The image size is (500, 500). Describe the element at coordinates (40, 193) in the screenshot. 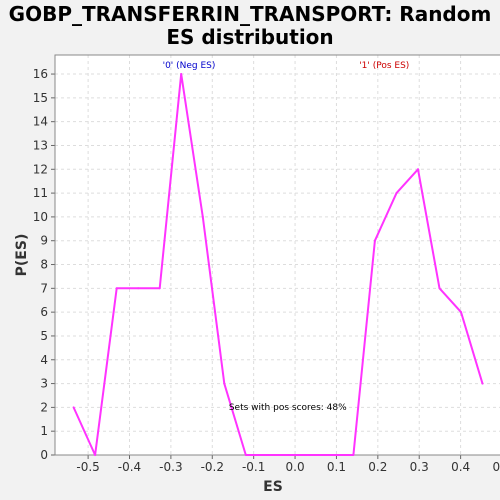

I see `y-tick-label: 11` at that location.